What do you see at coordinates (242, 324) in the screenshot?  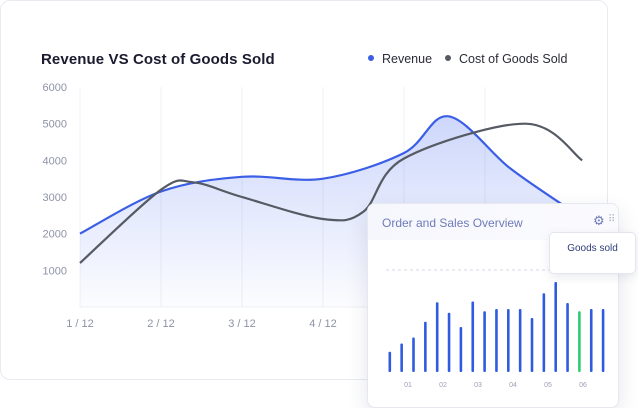 I see `x-tick-label: 3 / 12` at bounding box center [242, 324].